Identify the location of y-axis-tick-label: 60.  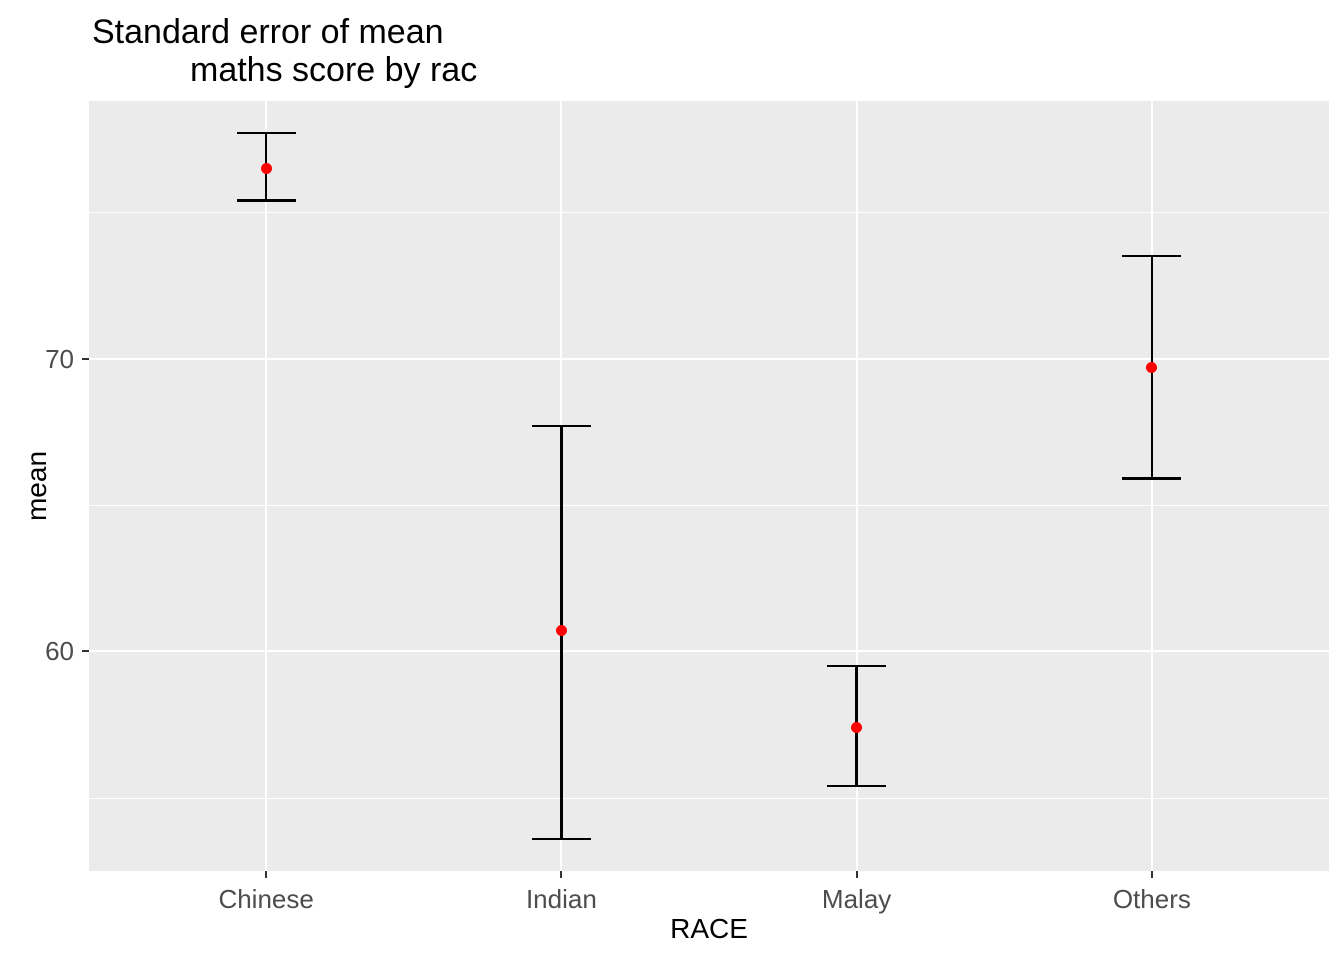
(59, 651).